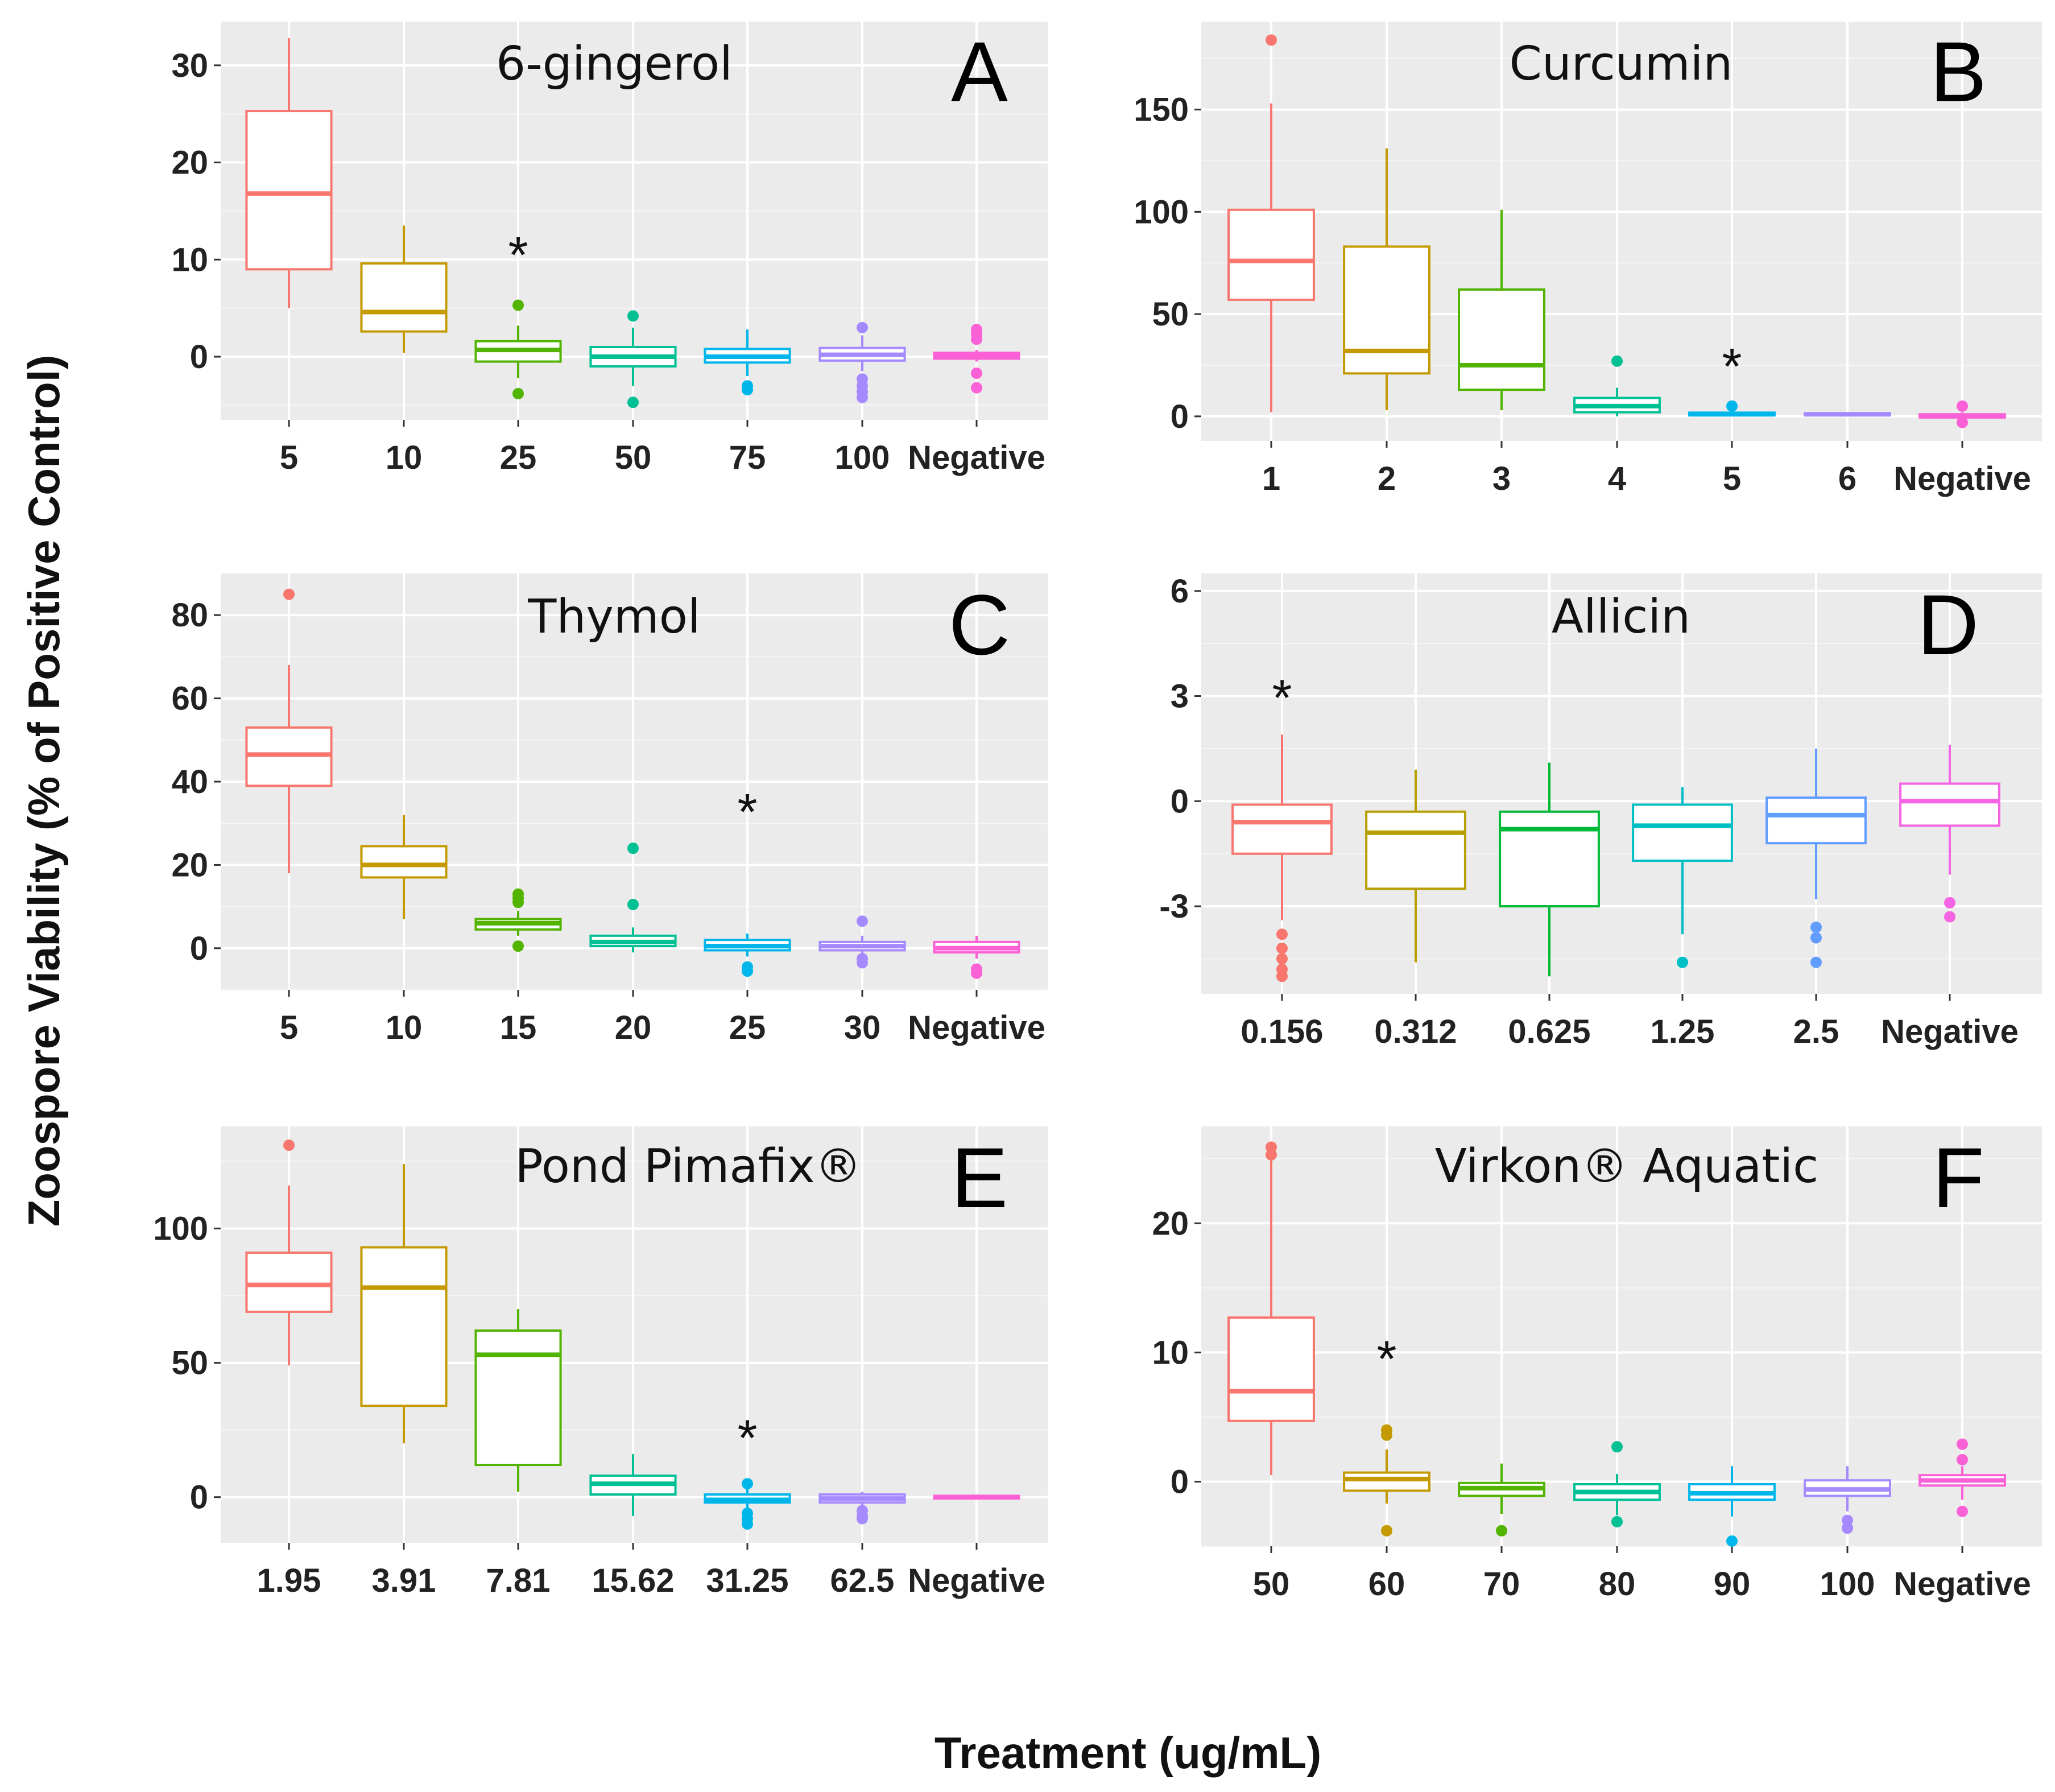 This screenshot has width=2055, height=1792. What do you see at coordinates (289, 1580) in the screenshot?
I see `x-tick-label: 1.95` at bounding box center [289, 1580].